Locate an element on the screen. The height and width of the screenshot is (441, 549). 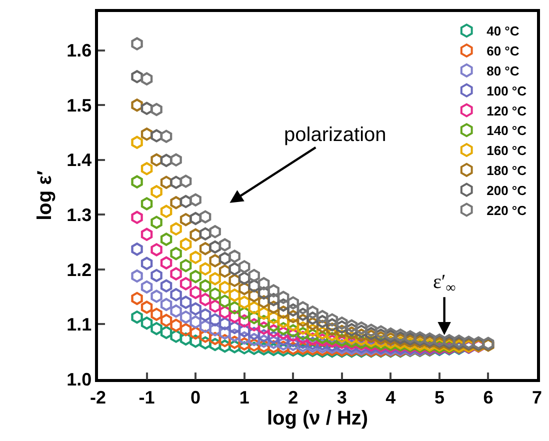
x-tick-label: 3 is located at coordinates (341, 397).